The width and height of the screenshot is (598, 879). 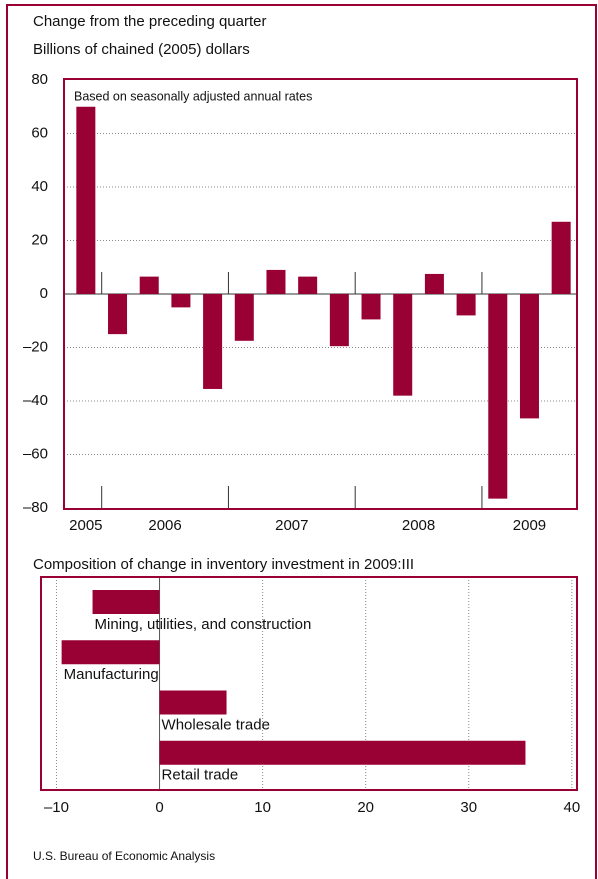 I want to click on y-tick-label: –80, so click(x=35, y=507).